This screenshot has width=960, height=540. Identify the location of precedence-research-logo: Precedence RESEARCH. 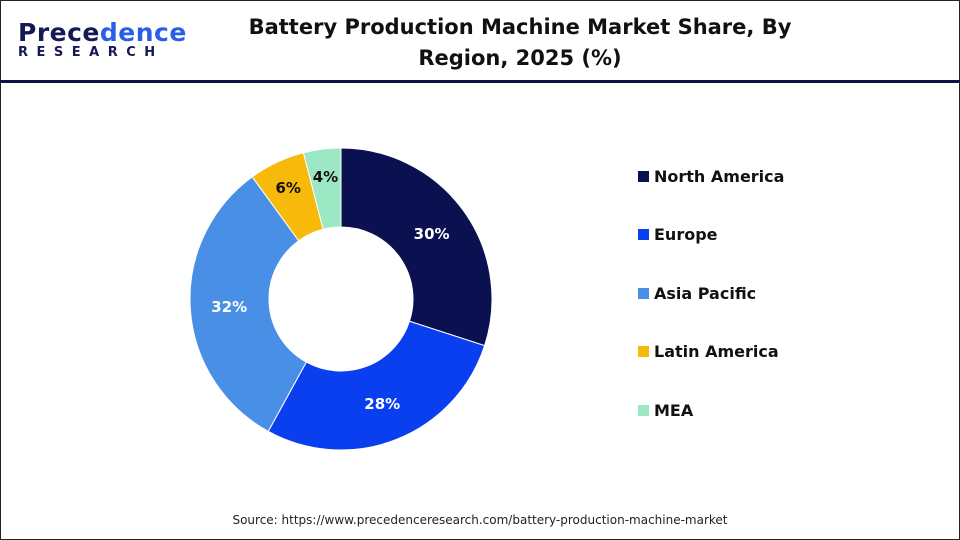
(102, 39).